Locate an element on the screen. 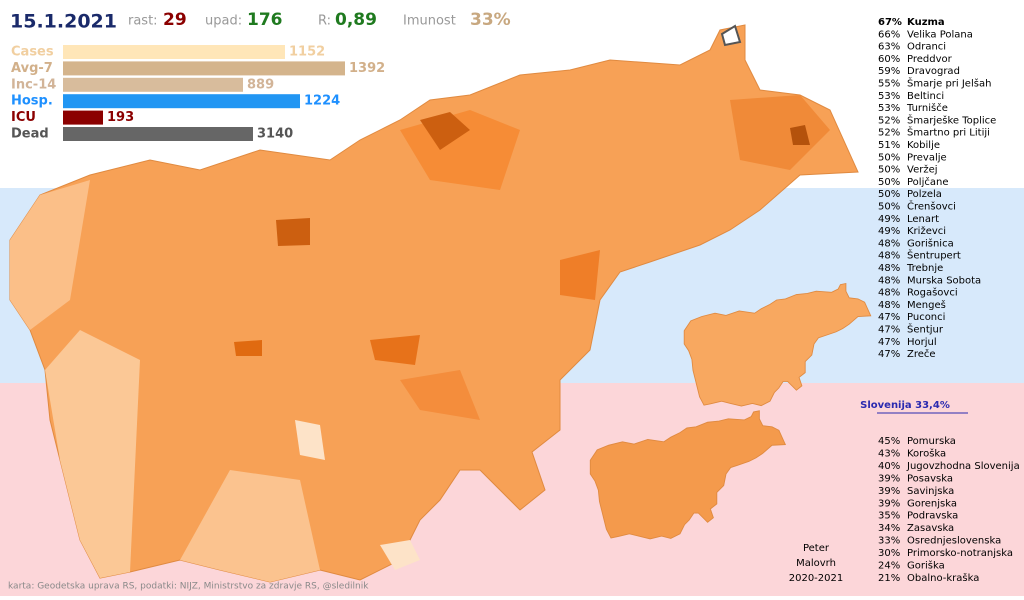 This screenshot has width=1024, height=600. region-name: Primorsko-notranjska is located at coordinates (960, 553).